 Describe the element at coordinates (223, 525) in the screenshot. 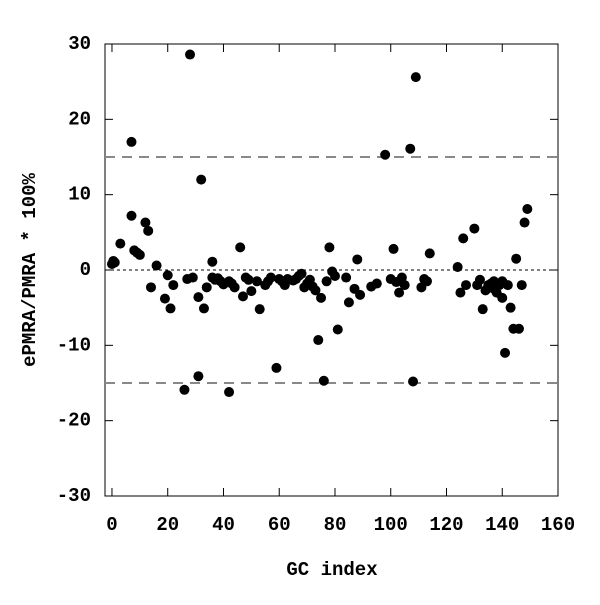

I see `x-tick-label: 40` at that location.